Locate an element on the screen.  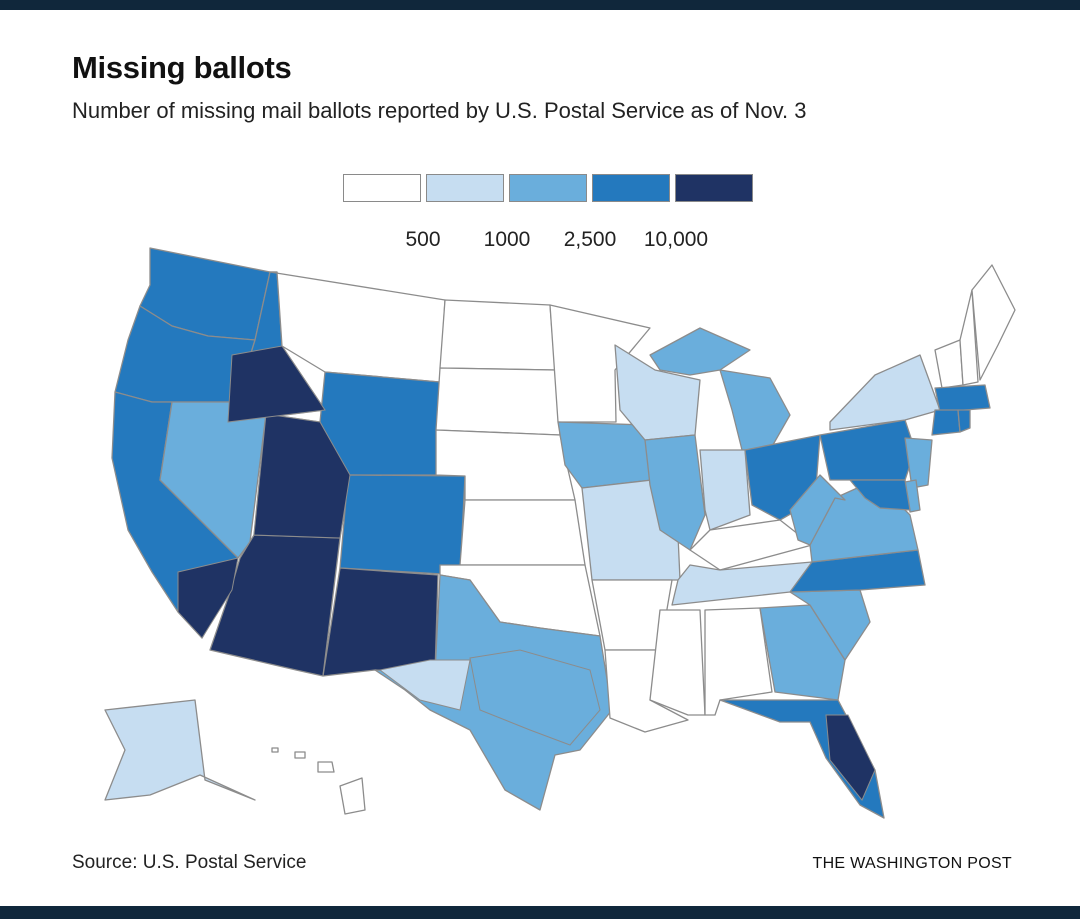
state-up is located at coordinates (700, 351).